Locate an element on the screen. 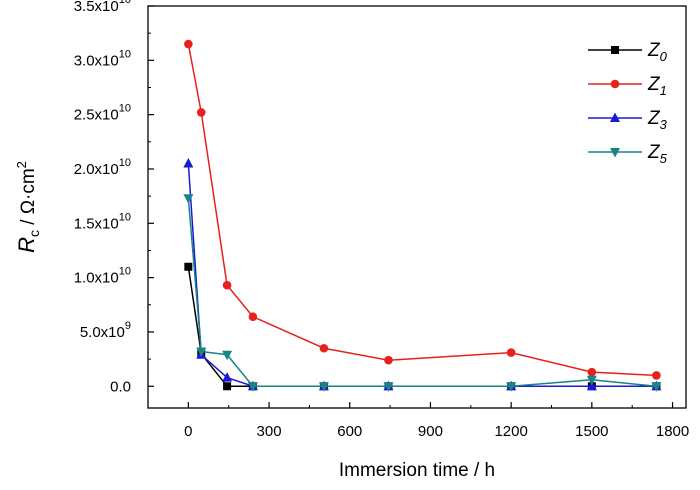 The width and height of the screenshot is (700, 490). legend-item-Z0: Z0 is located at coordinates (628, 52).